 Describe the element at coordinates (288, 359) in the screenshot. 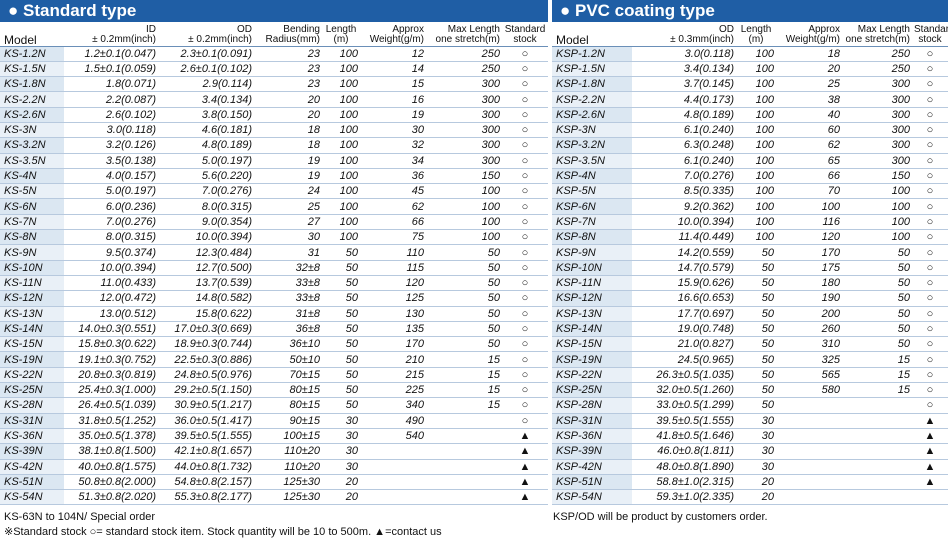

I see `value-cell: 50±10` at that location.